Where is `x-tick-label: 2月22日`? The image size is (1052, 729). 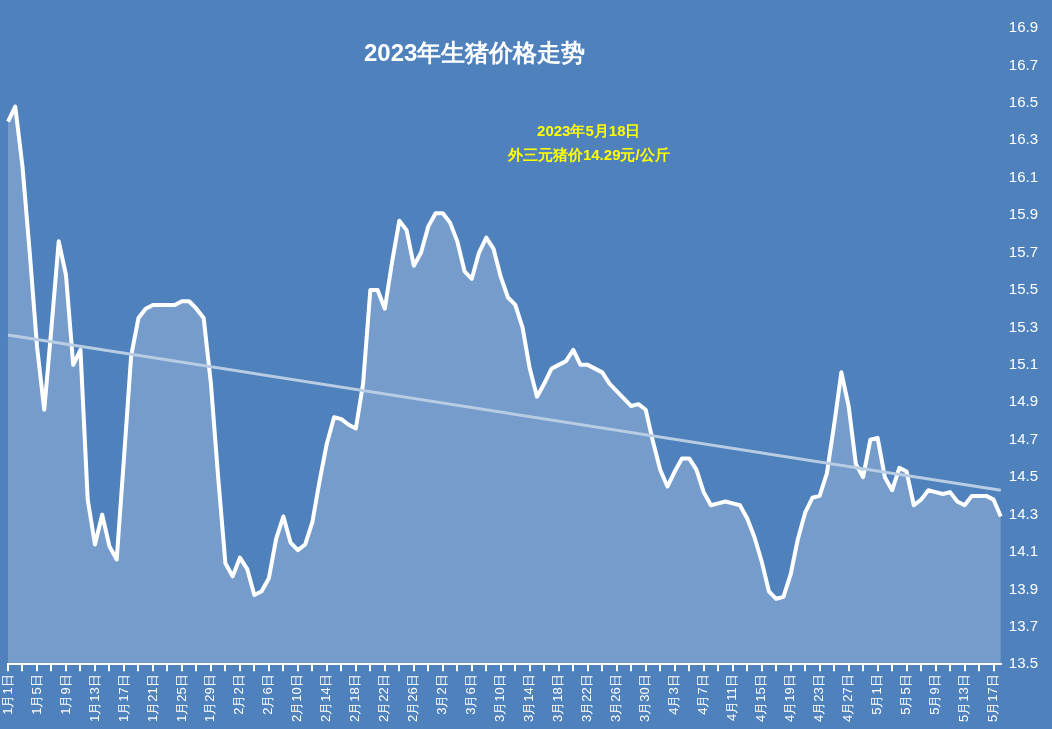 x-tick-label: 2月22日 is located at coordinates (384, 698).